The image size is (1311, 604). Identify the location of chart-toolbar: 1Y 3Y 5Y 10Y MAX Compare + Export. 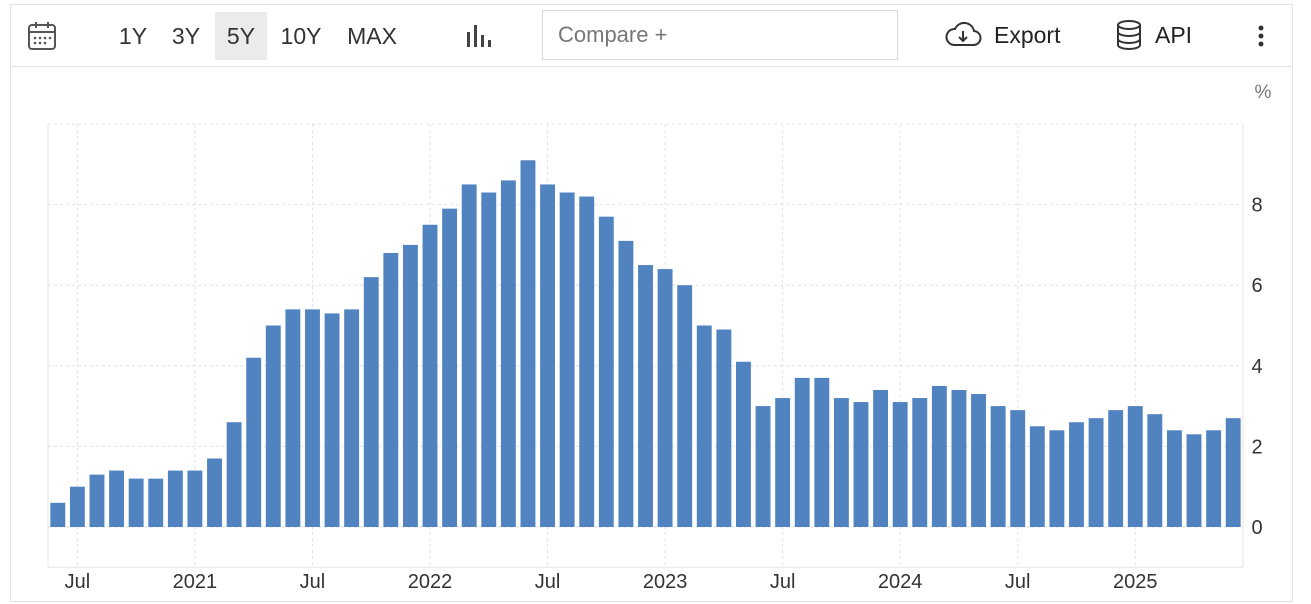
(651, 36).